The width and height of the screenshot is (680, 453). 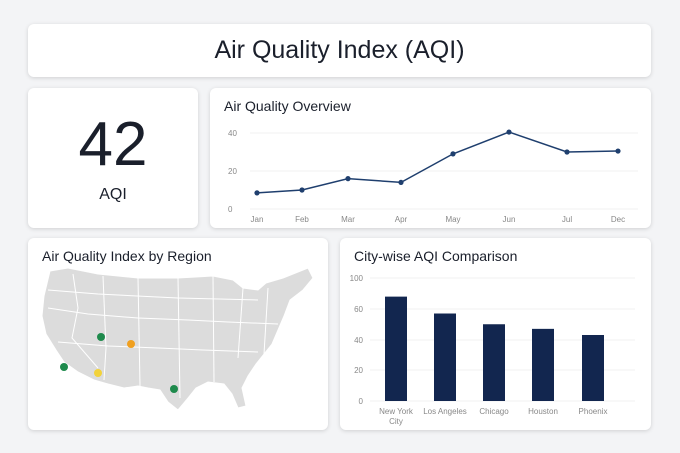 I want to click on aqi-label: AQI, so click(x=113, y=194).